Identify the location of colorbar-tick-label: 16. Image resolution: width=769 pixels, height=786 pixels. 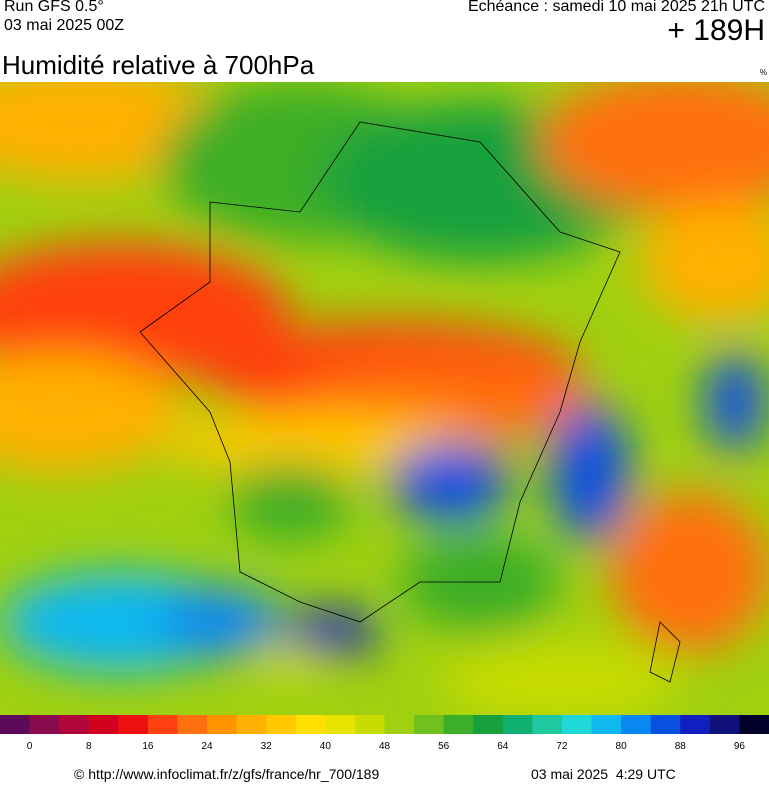
(148, 746).